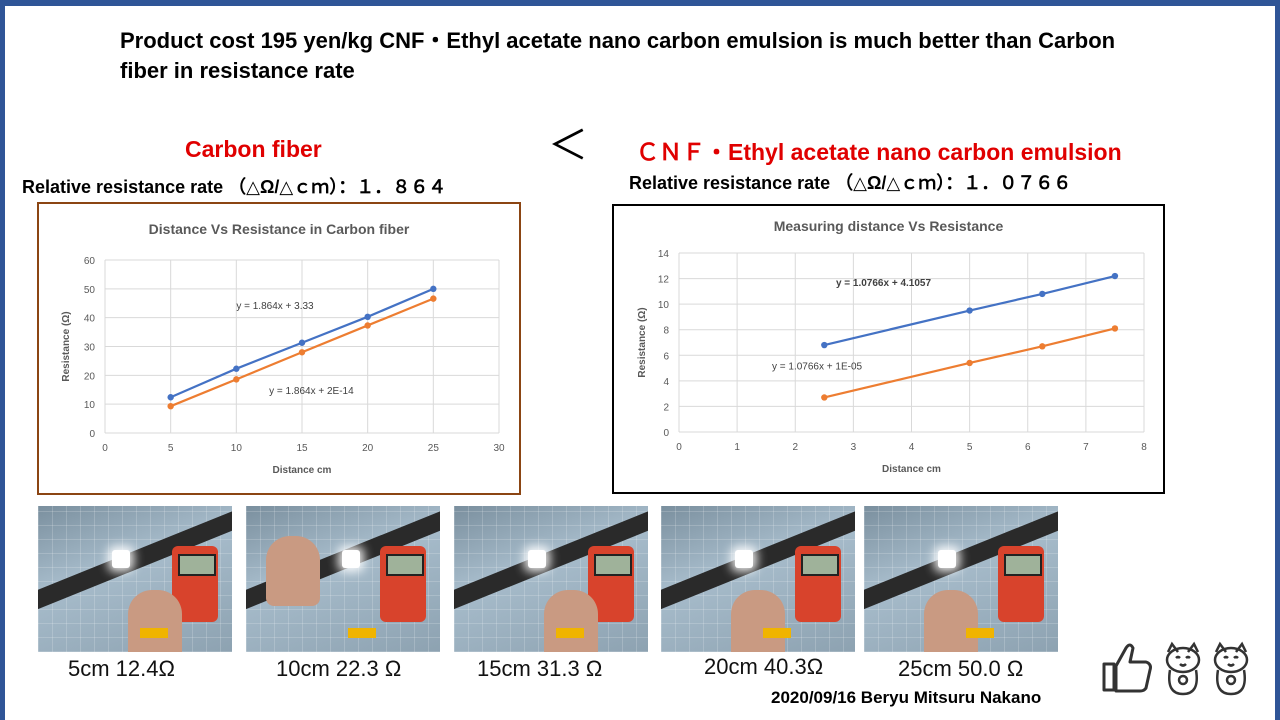  I want to click on x-tick-label: 25, so click(434, 448).